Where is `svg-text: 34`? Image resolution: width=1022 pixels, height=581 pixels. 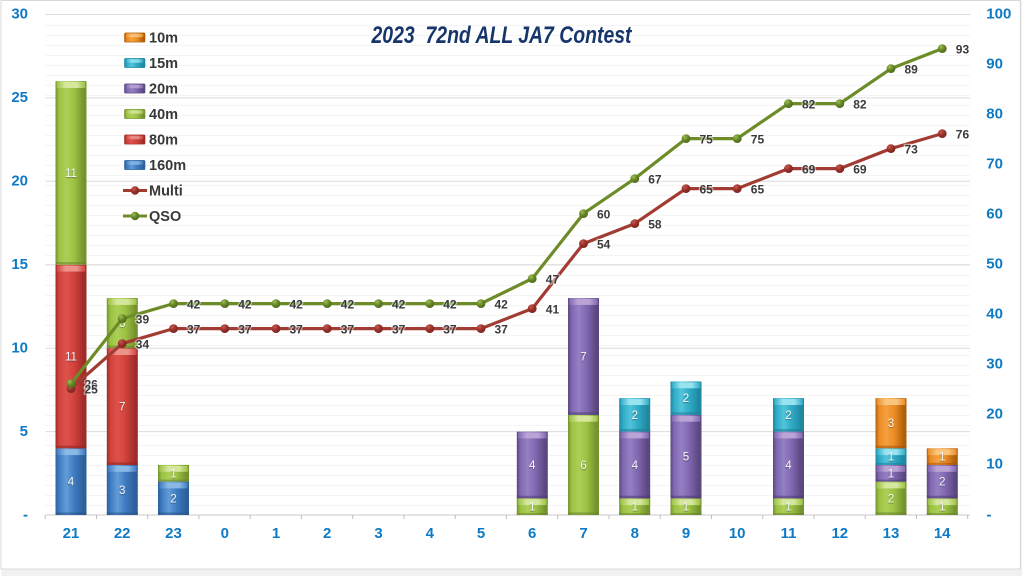
svg-text: 34 is located at coordinates (143, 344).